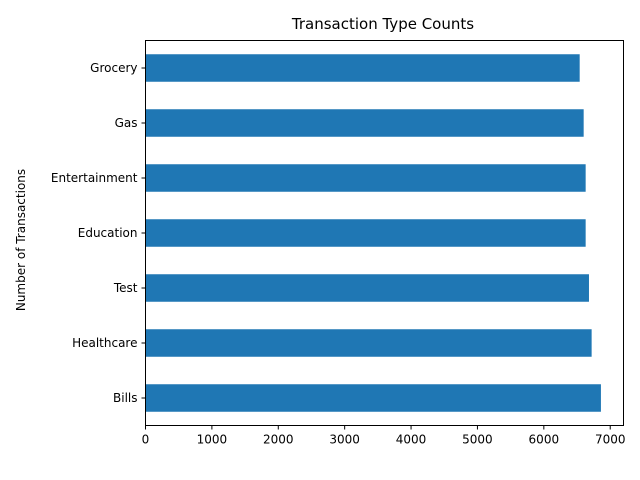 The width and height of the screenshot is (640, 480). Describe the element at coordinates (212, 440) in the screenshot. I see `x-tick-label: 1000` at that location.